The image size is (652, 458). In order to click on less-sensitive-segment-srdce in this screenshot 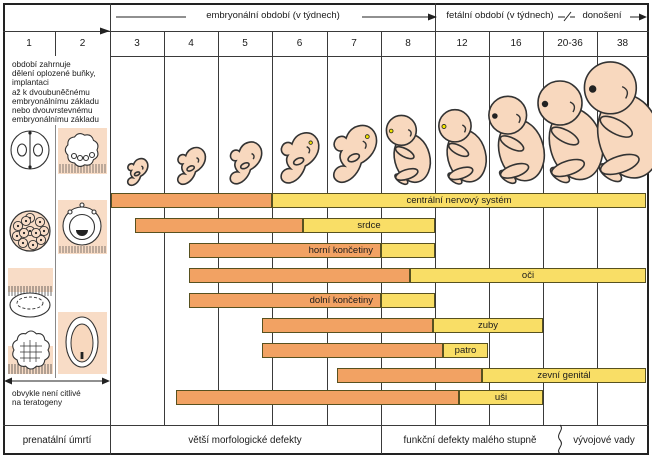, I will do `click(369, 225)`.